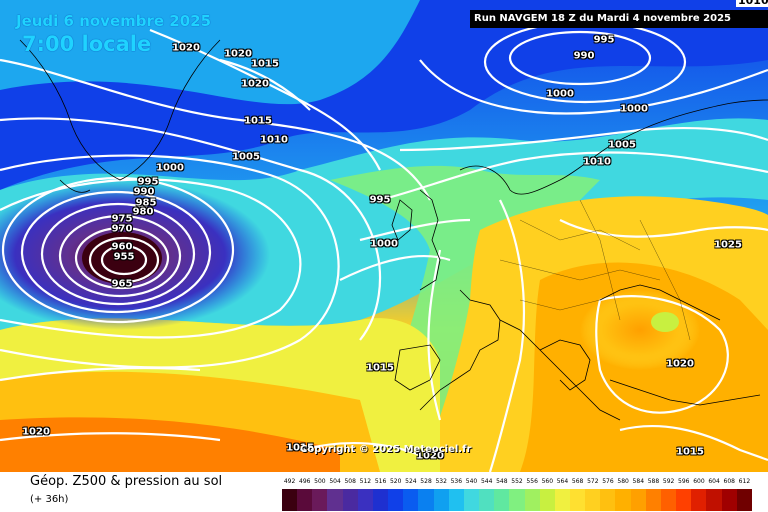 The height and width of the screenshot is (512, 768). Describe the element at coordinates (122, 219) in the screenshot. I see `isobar-label: 975` at that location.